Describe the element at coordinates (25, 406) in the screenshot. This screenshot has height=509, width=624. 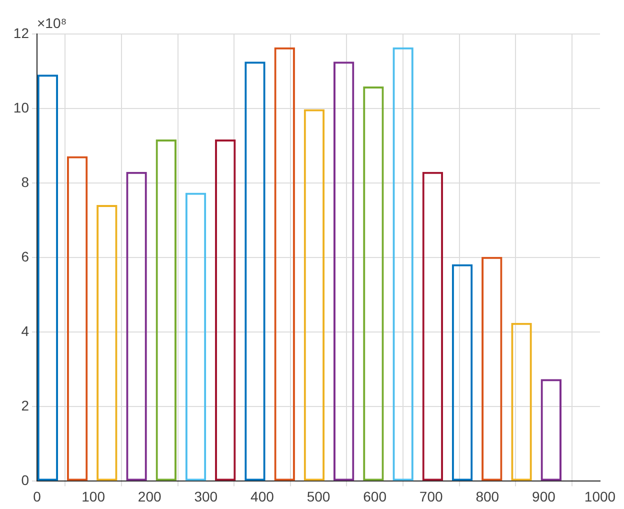
I see `y-tick-label: 2` at that location.